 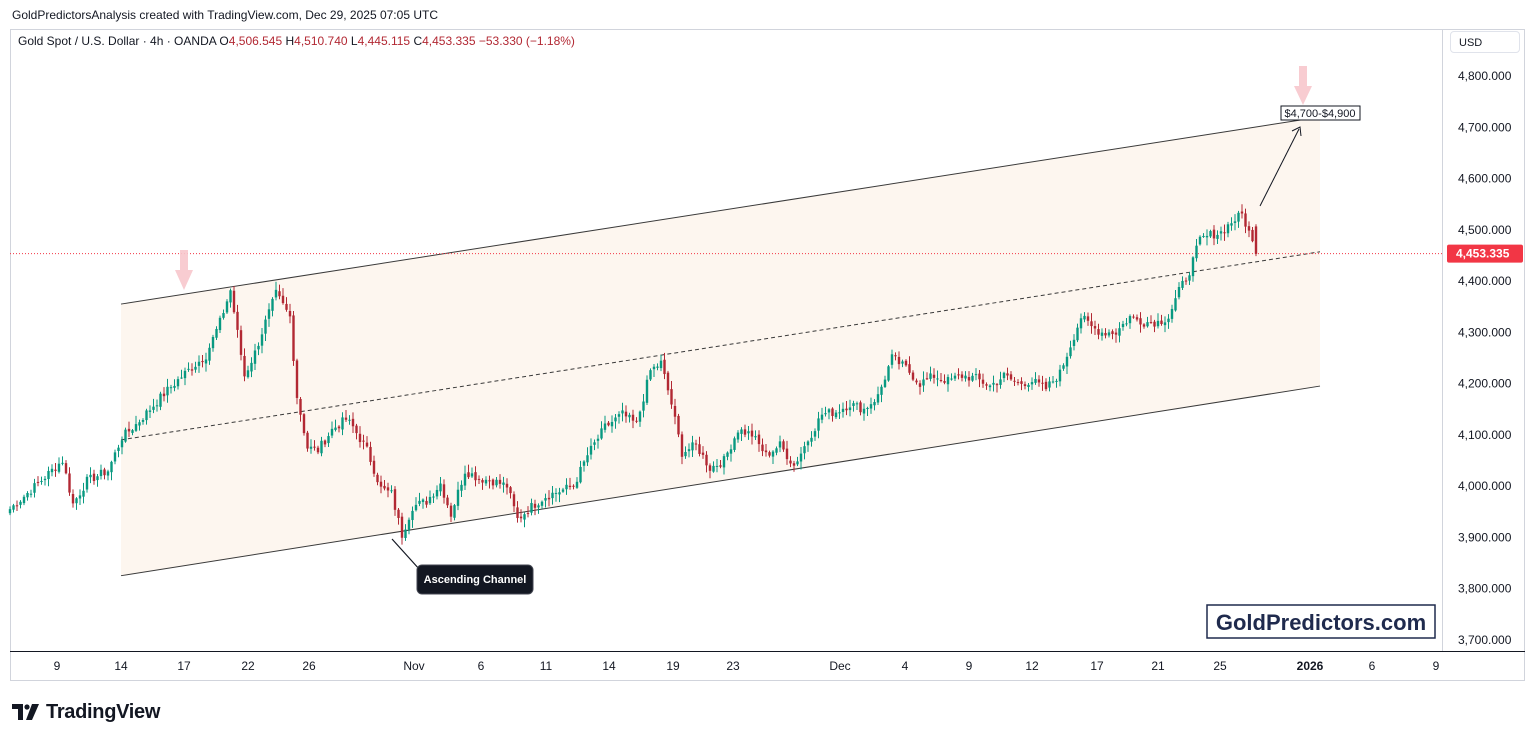 I want to click on time-tick-label: 6, so click(x=1372, y=666).